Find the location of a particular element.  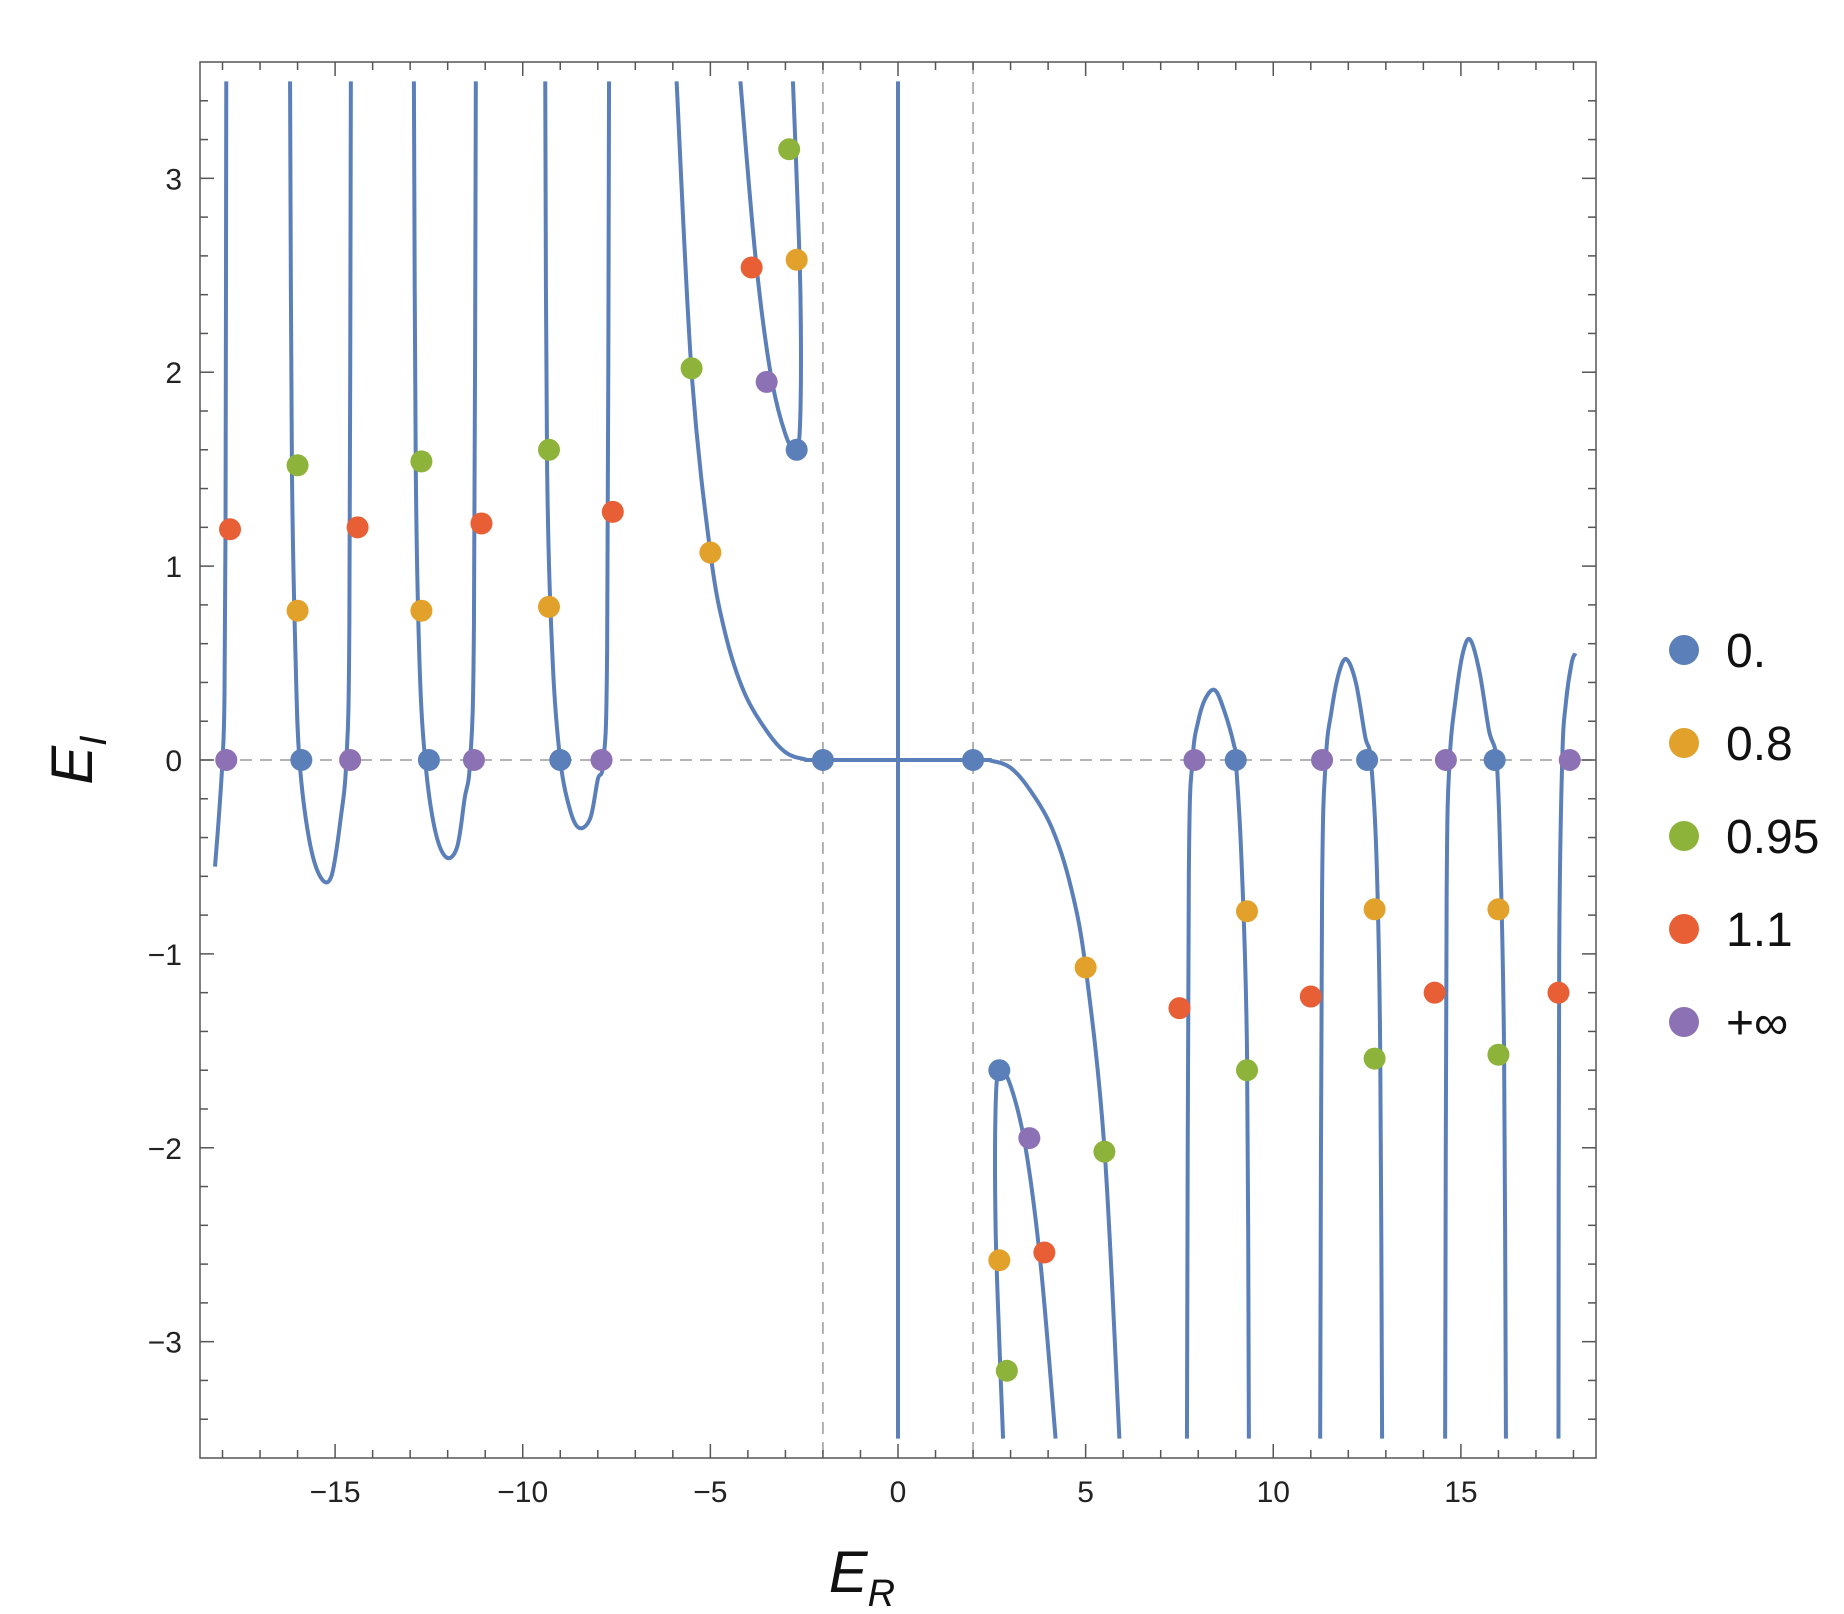

y-tick-label: −2 is located at coordinates (165, 1149).